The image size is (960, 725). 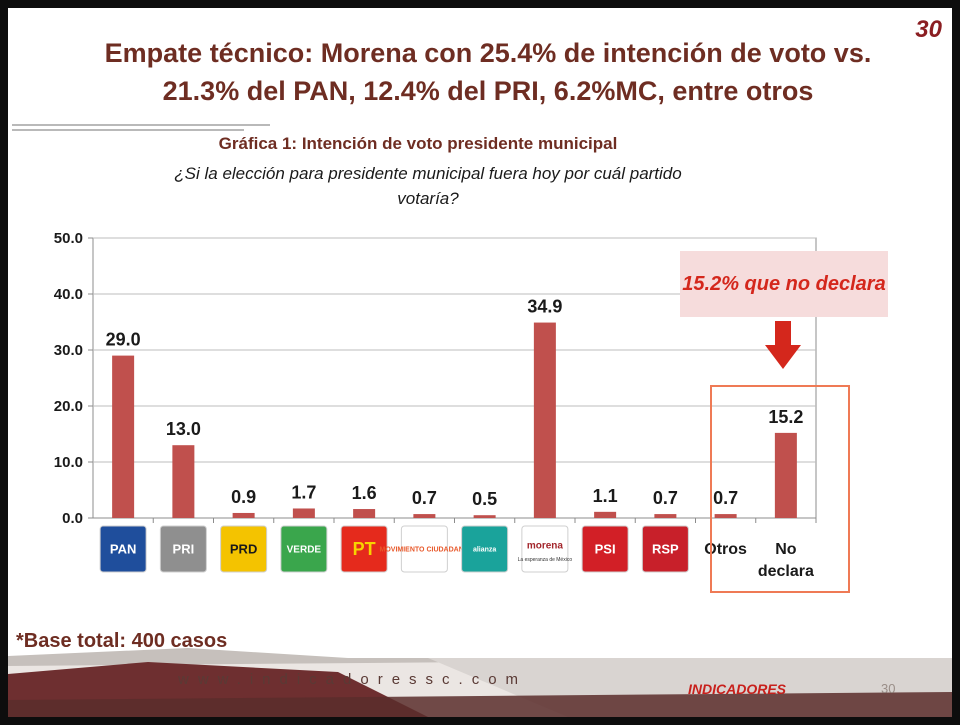 I want to click on category-logo-label: PRD, so click(x=243, y=548).